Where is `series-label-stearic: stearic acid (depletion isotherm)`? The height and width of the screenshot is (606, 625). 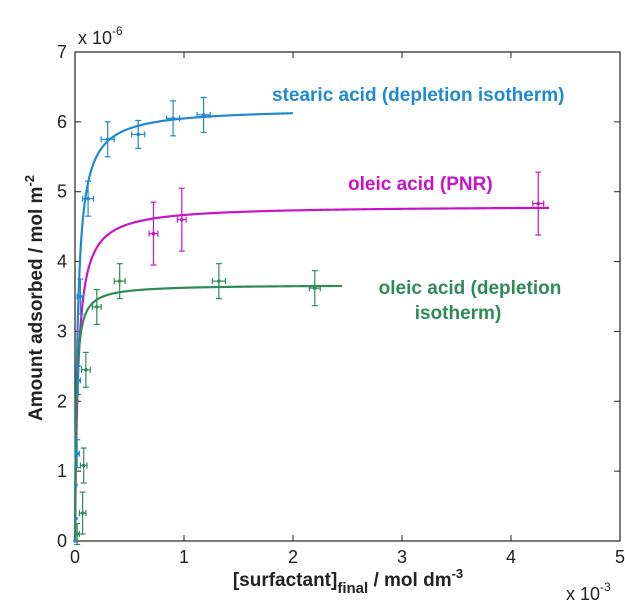
series-label-stearic: stearic acid (depletion isotherm) is located at coordinates (418, 95).